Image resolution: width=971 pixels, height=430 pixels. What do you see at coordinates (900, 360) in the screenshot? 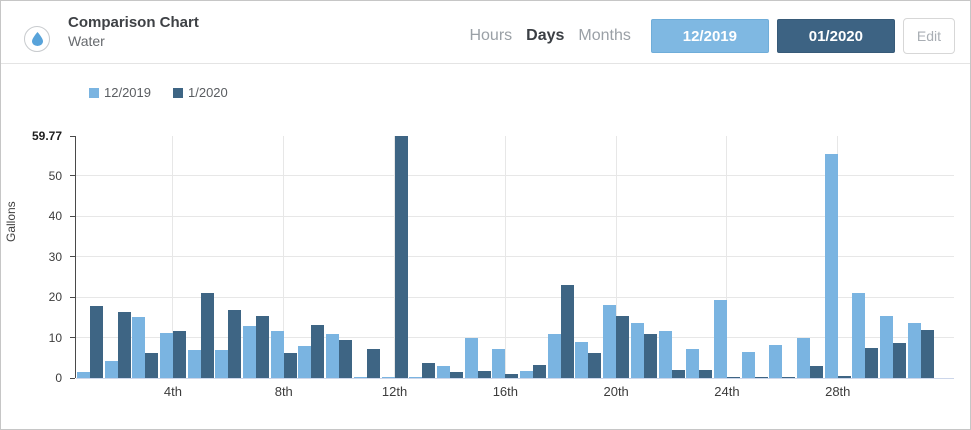
I see `bar-1-2020-day30` at bounding box center [900, 360].